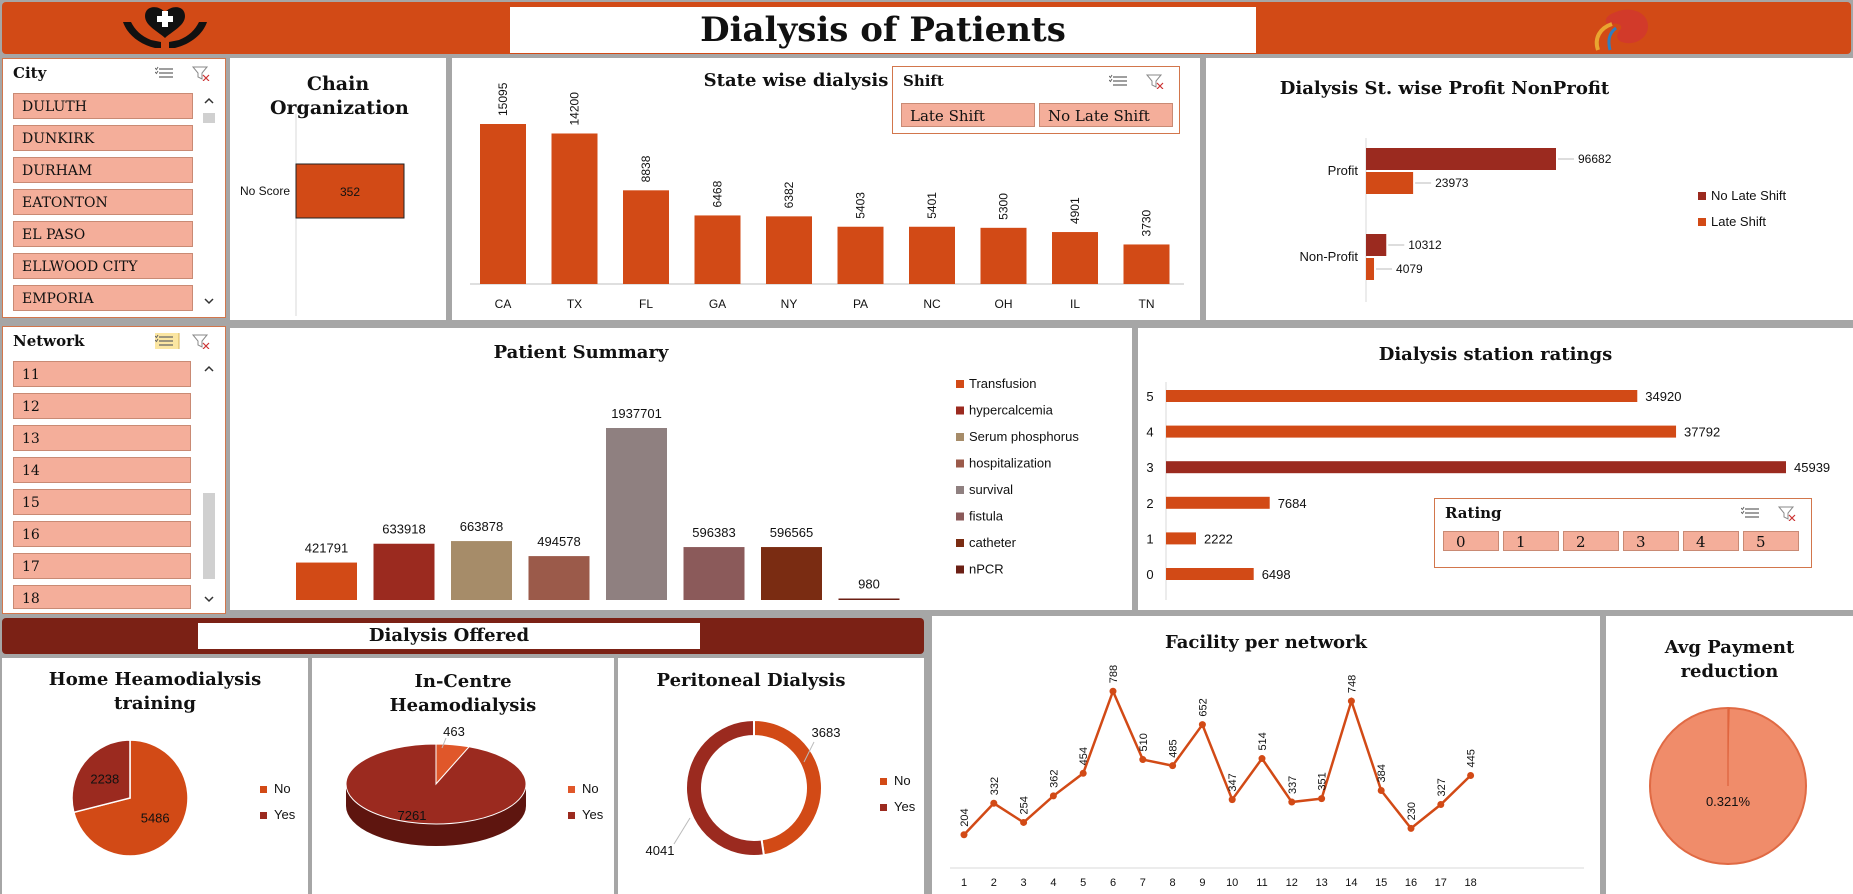  Describe the element at coordinates (1106, 115) in the screenshot. I see `shift-item-no-late: No Late Shift` at that location.